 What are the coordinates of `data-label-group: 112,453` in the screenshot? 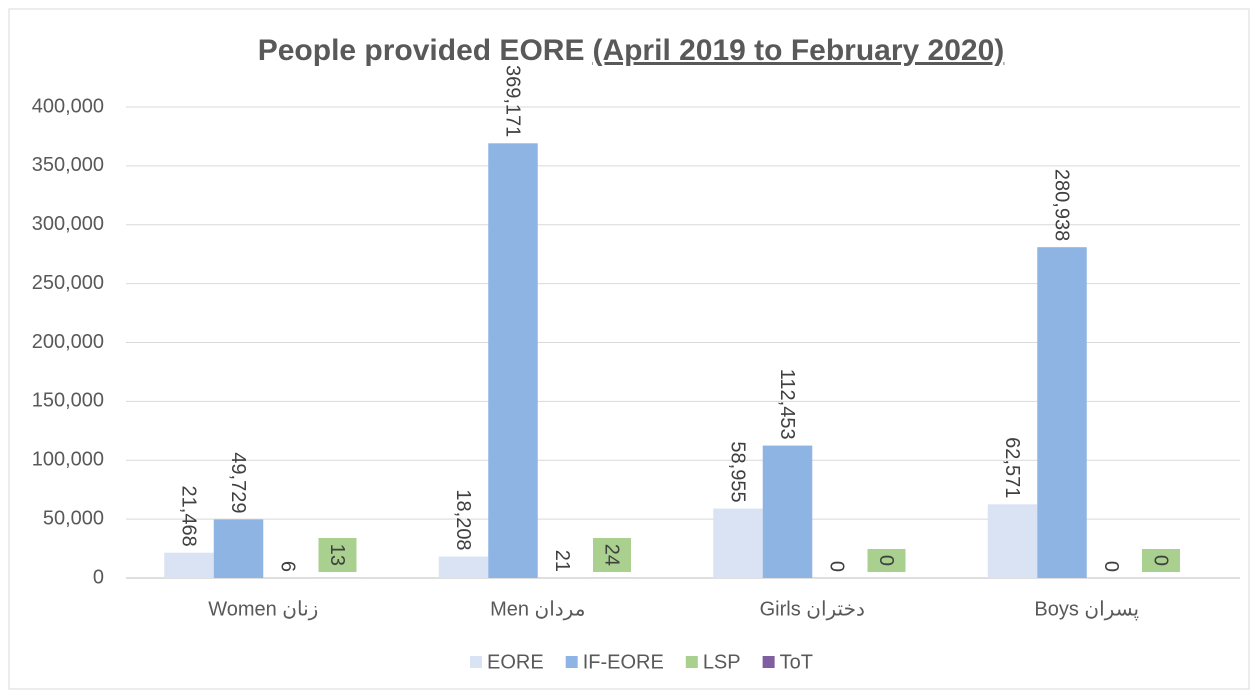 It's located at (787, 404).